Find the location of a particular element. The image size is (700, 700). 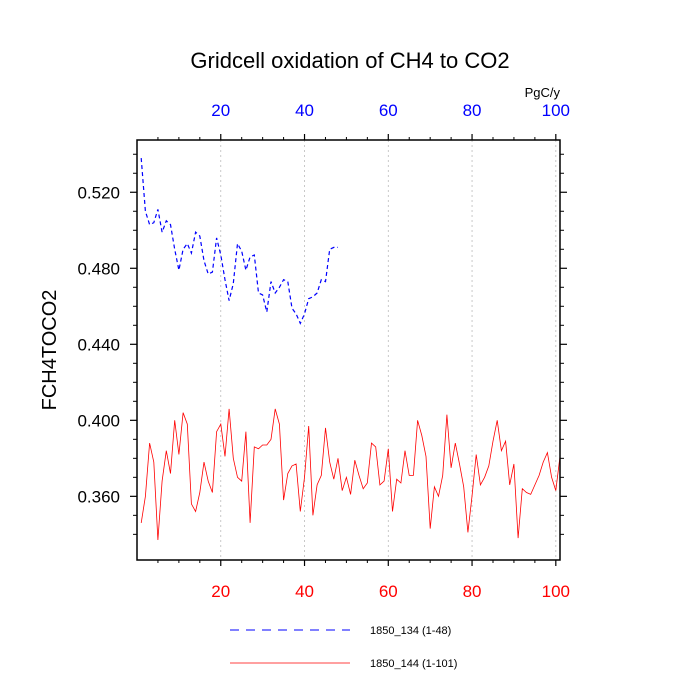

x-tick-label-top: 60 is located at coordinates (388, 110).